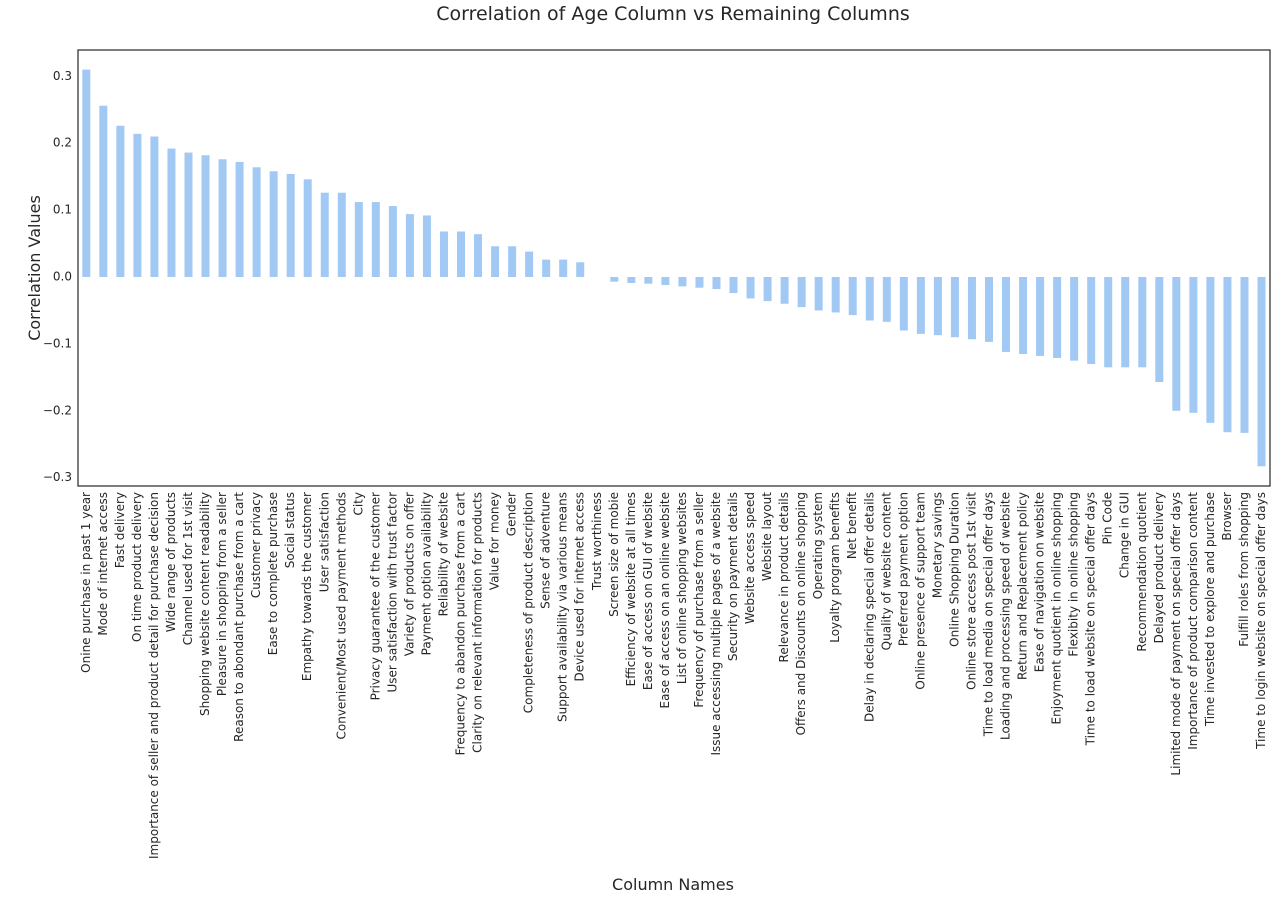 This screenshot has height=906, width=1288. I want to click on x-tick-label: Value for money, so click(495, 541).